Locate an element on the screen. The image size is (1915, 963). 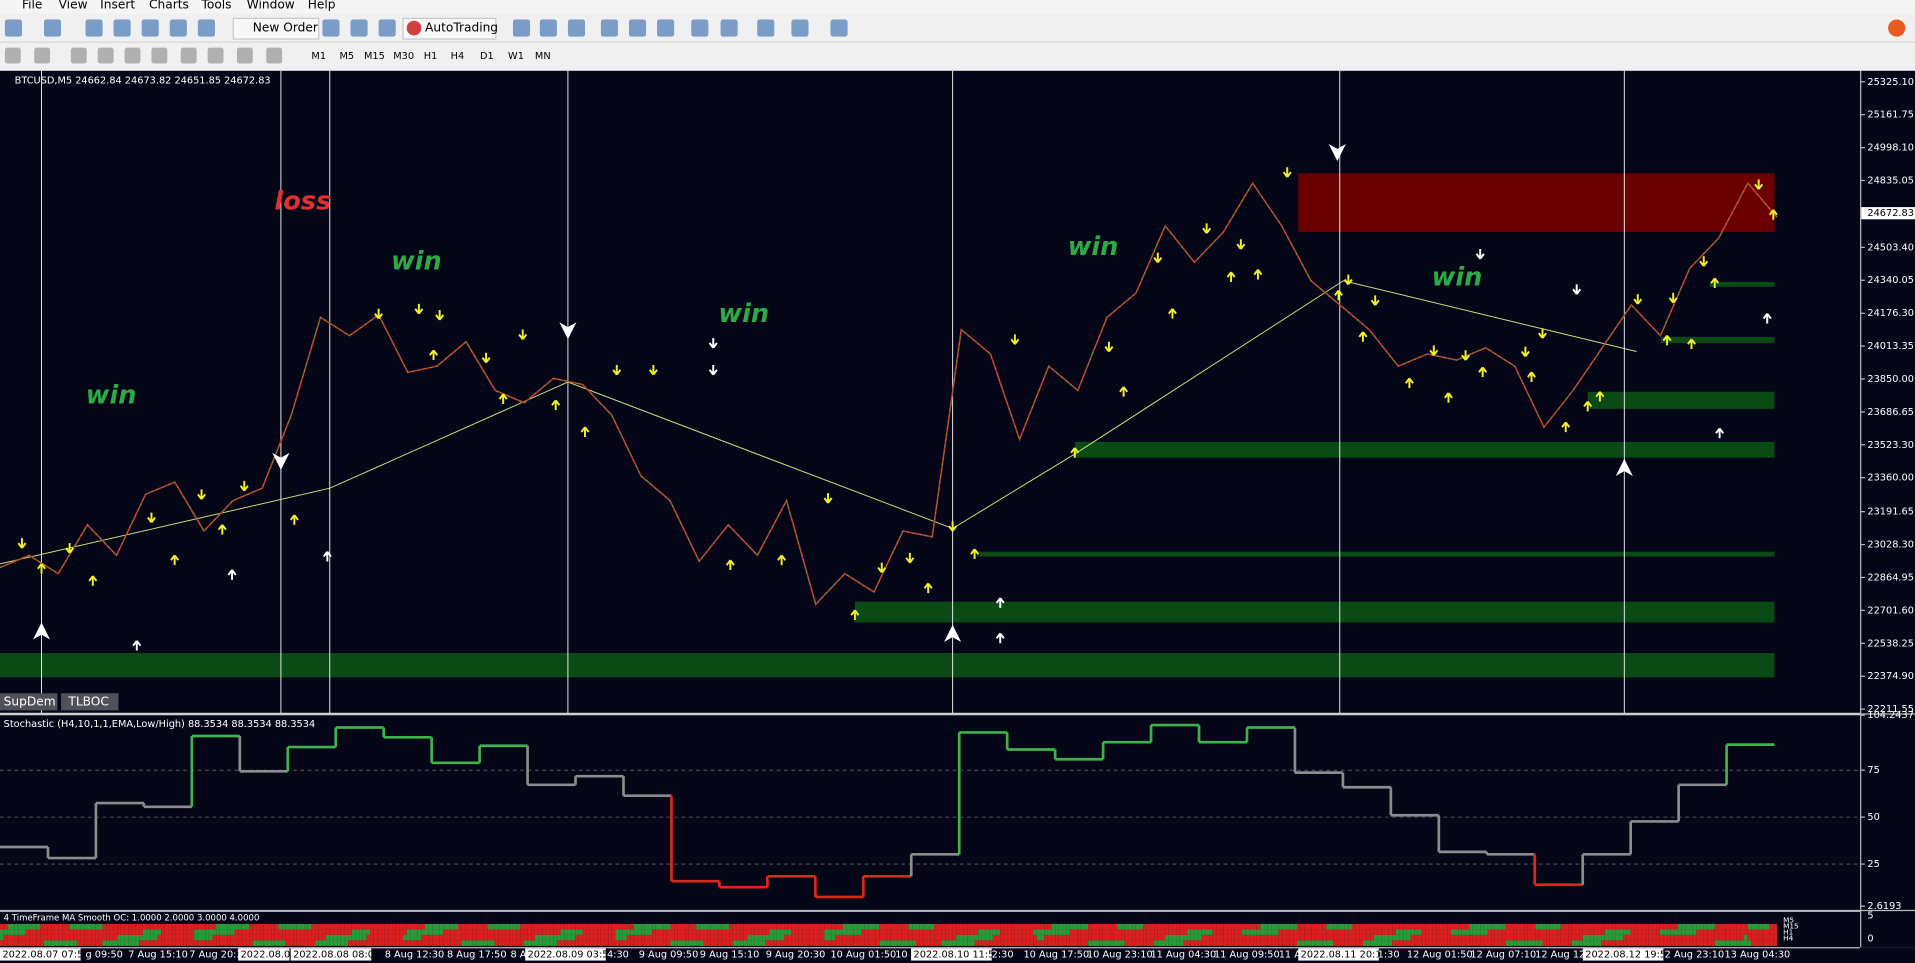
new-order-button is located at coordinates (276, 28).